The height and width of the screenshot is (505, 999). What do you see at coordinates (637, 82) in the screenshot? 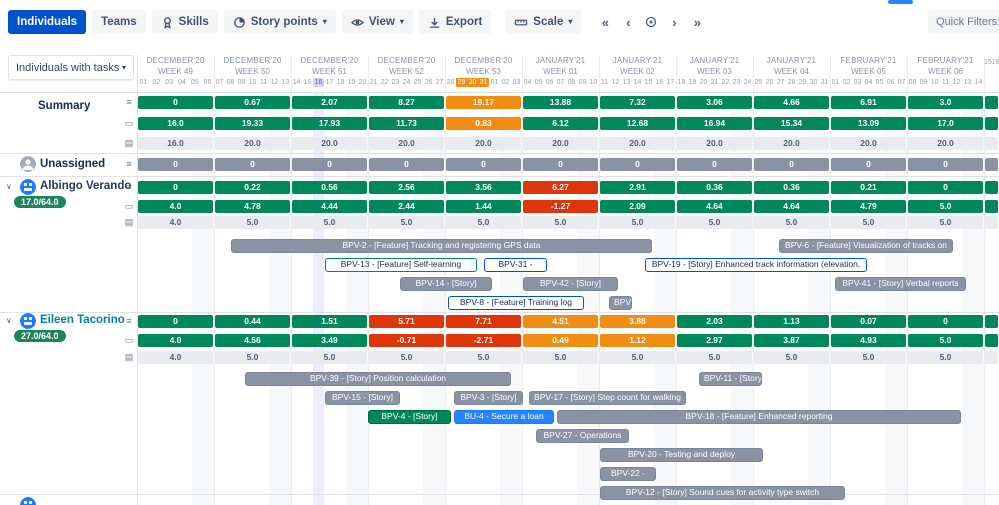
I see `day-labels: 11 12 13 14 15 16 17` at bounding box center [637, 82].